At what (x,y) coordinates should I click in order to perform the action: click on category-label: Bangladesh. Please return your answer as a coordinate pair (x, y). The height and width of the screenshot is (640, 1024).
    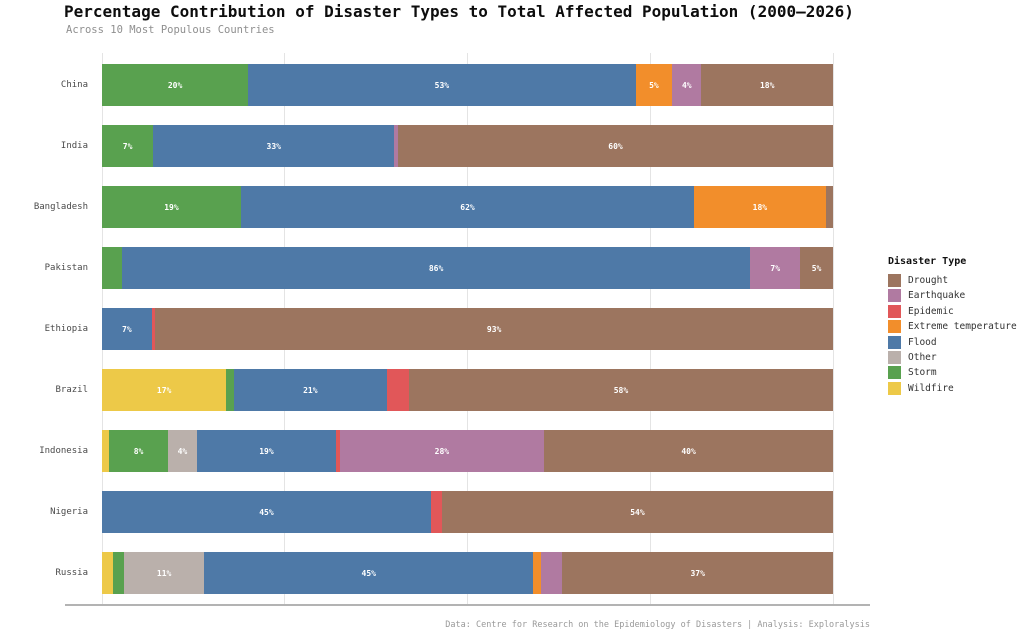
    Looking at the image, I should click on (60, 207).